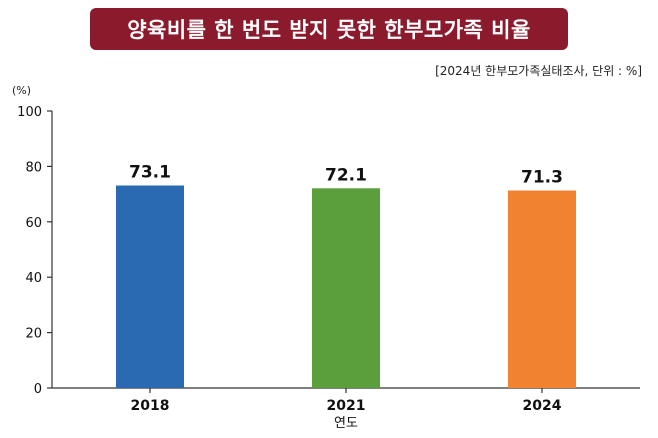 The width and height of the screenshot is (658, 438). I want to click on chart-title: 양육비를 한 번도 받지 못한 한부모가족 비율, so click(329, 30).